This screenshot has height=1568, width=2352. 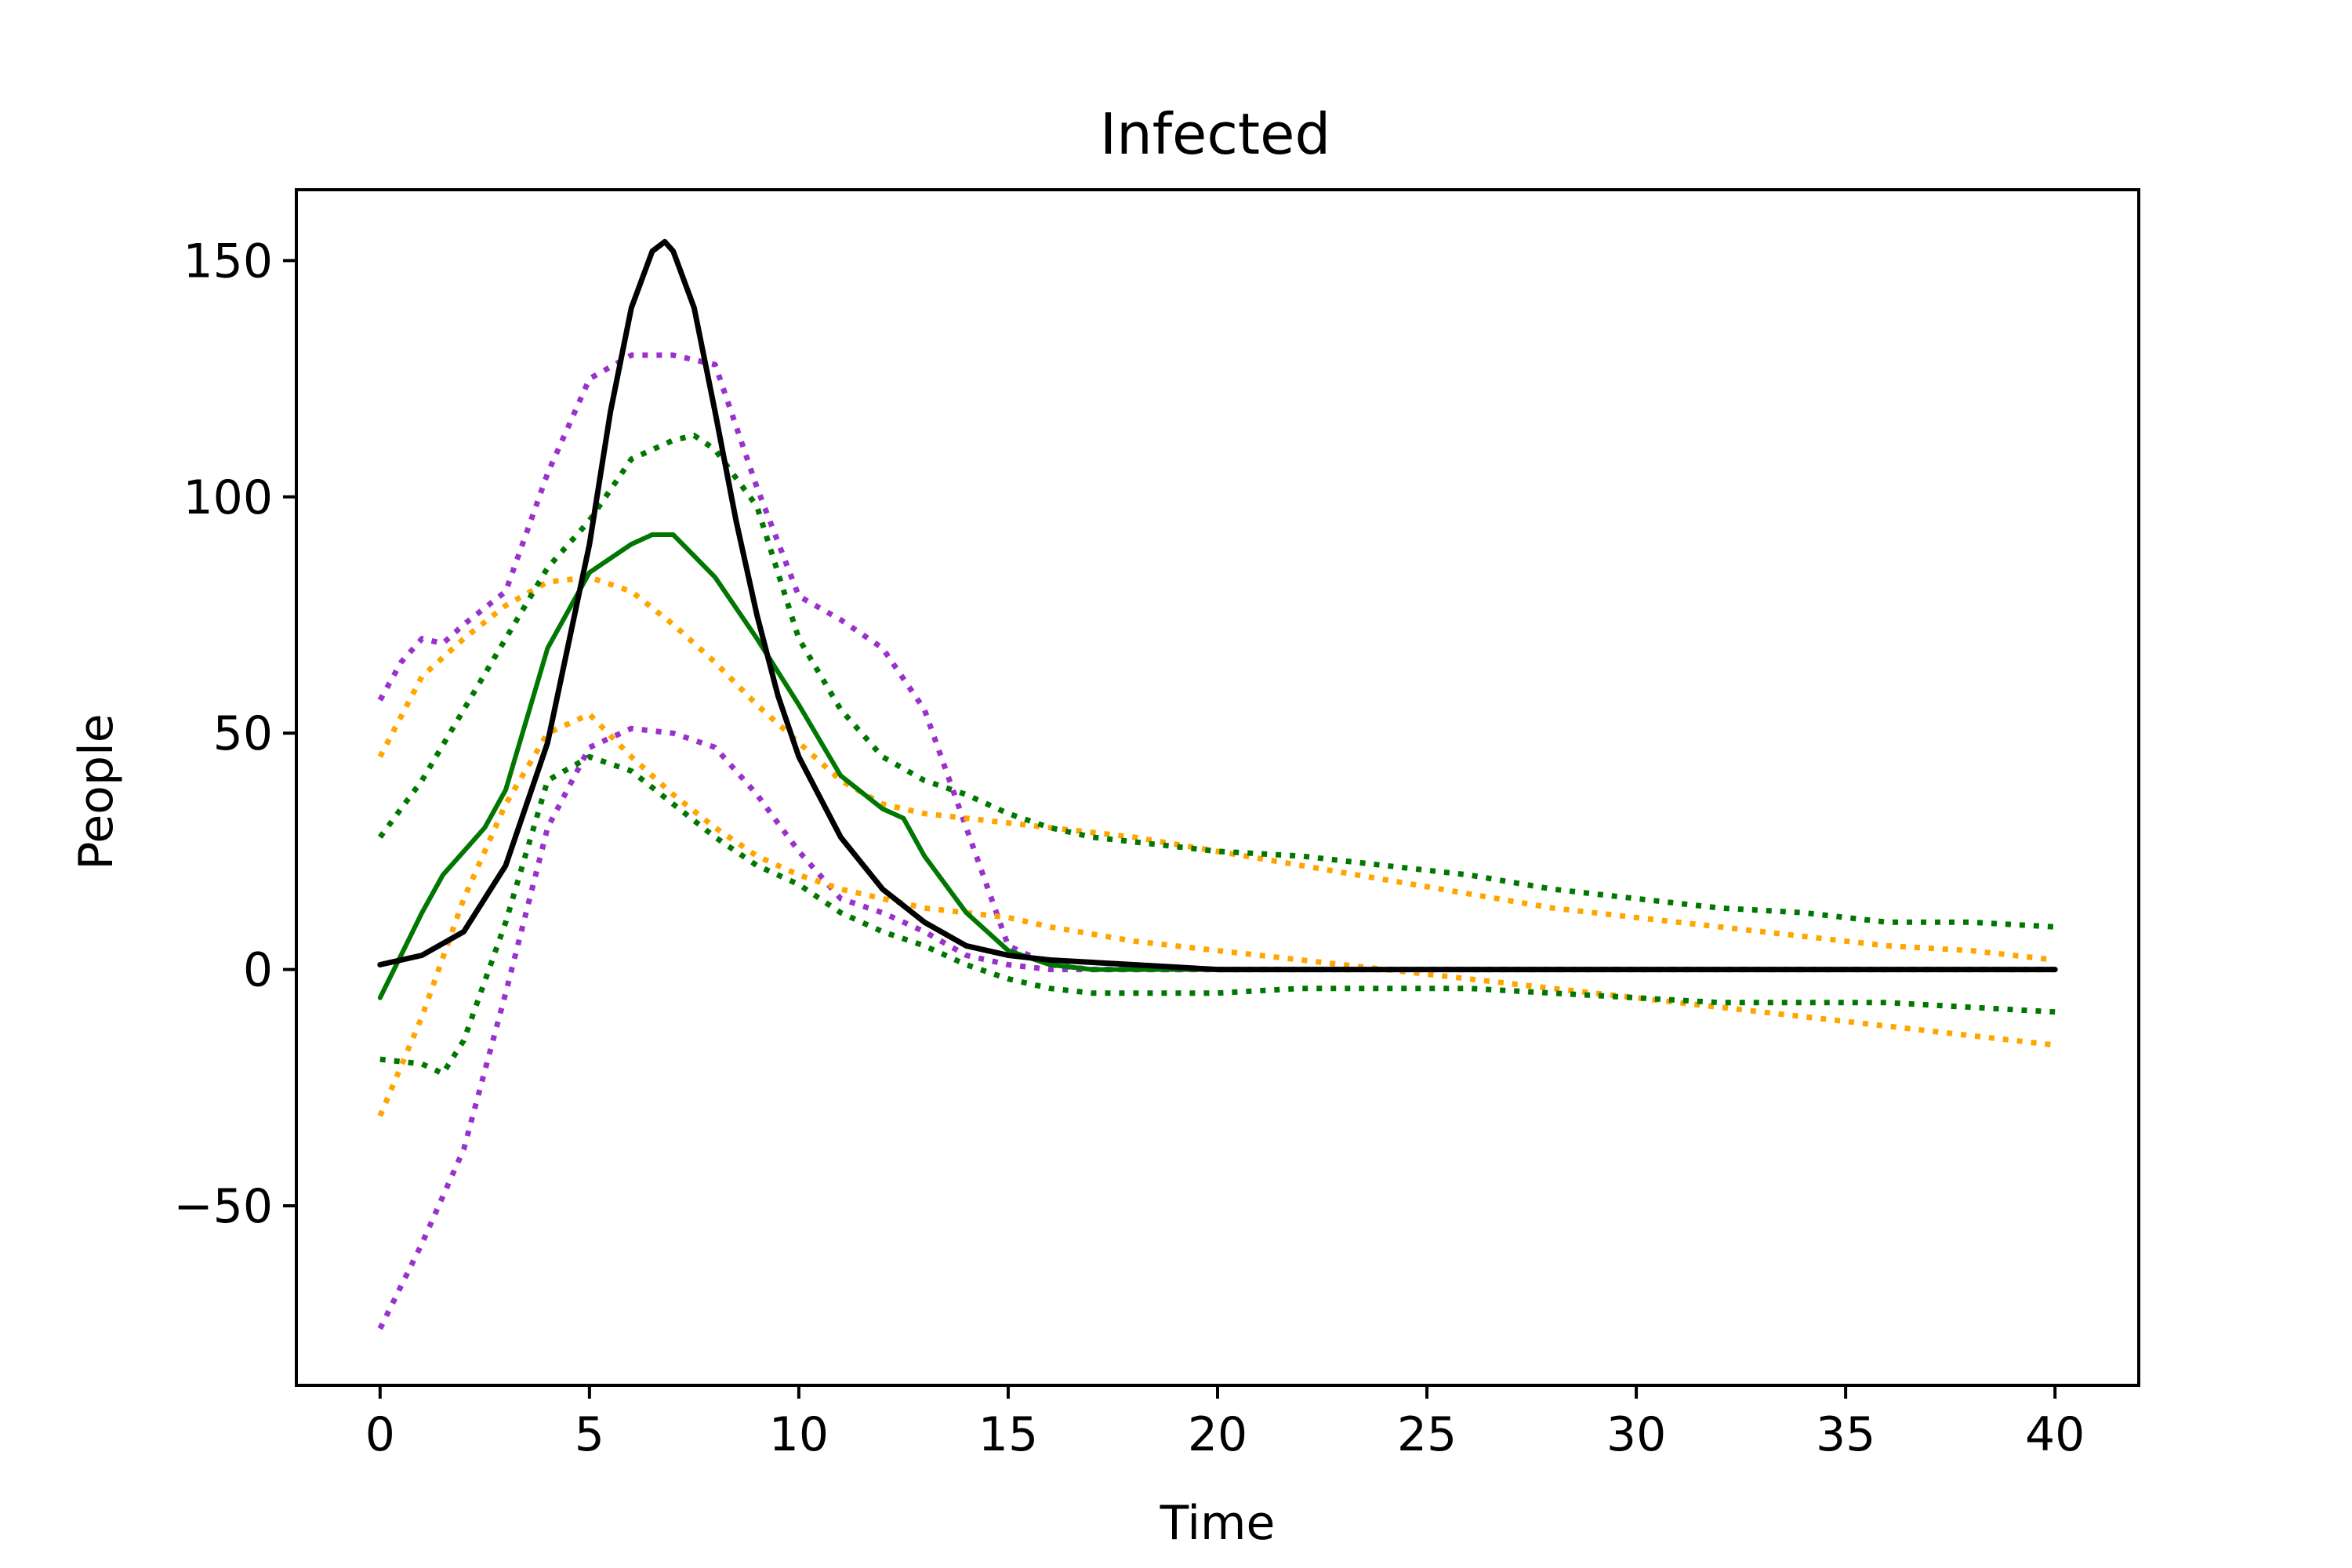 I want to click on x-axis-title: Time, so click(x=1218, y=1523).